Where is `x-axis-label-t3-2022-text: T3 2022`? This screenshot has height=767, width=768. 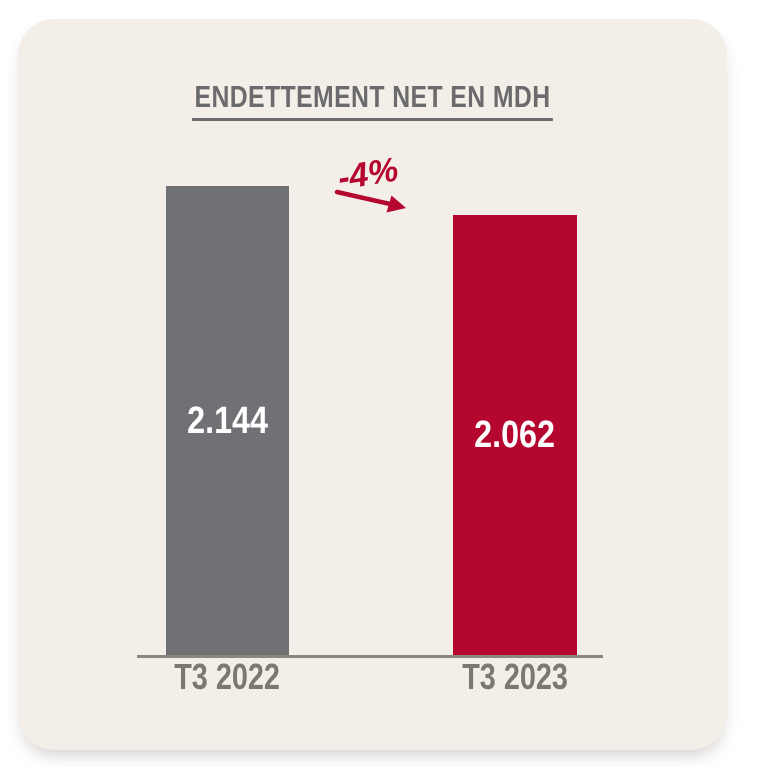 x-axis-label-t3-2022-text: T3 2022 is located at coordinates (227, 676).